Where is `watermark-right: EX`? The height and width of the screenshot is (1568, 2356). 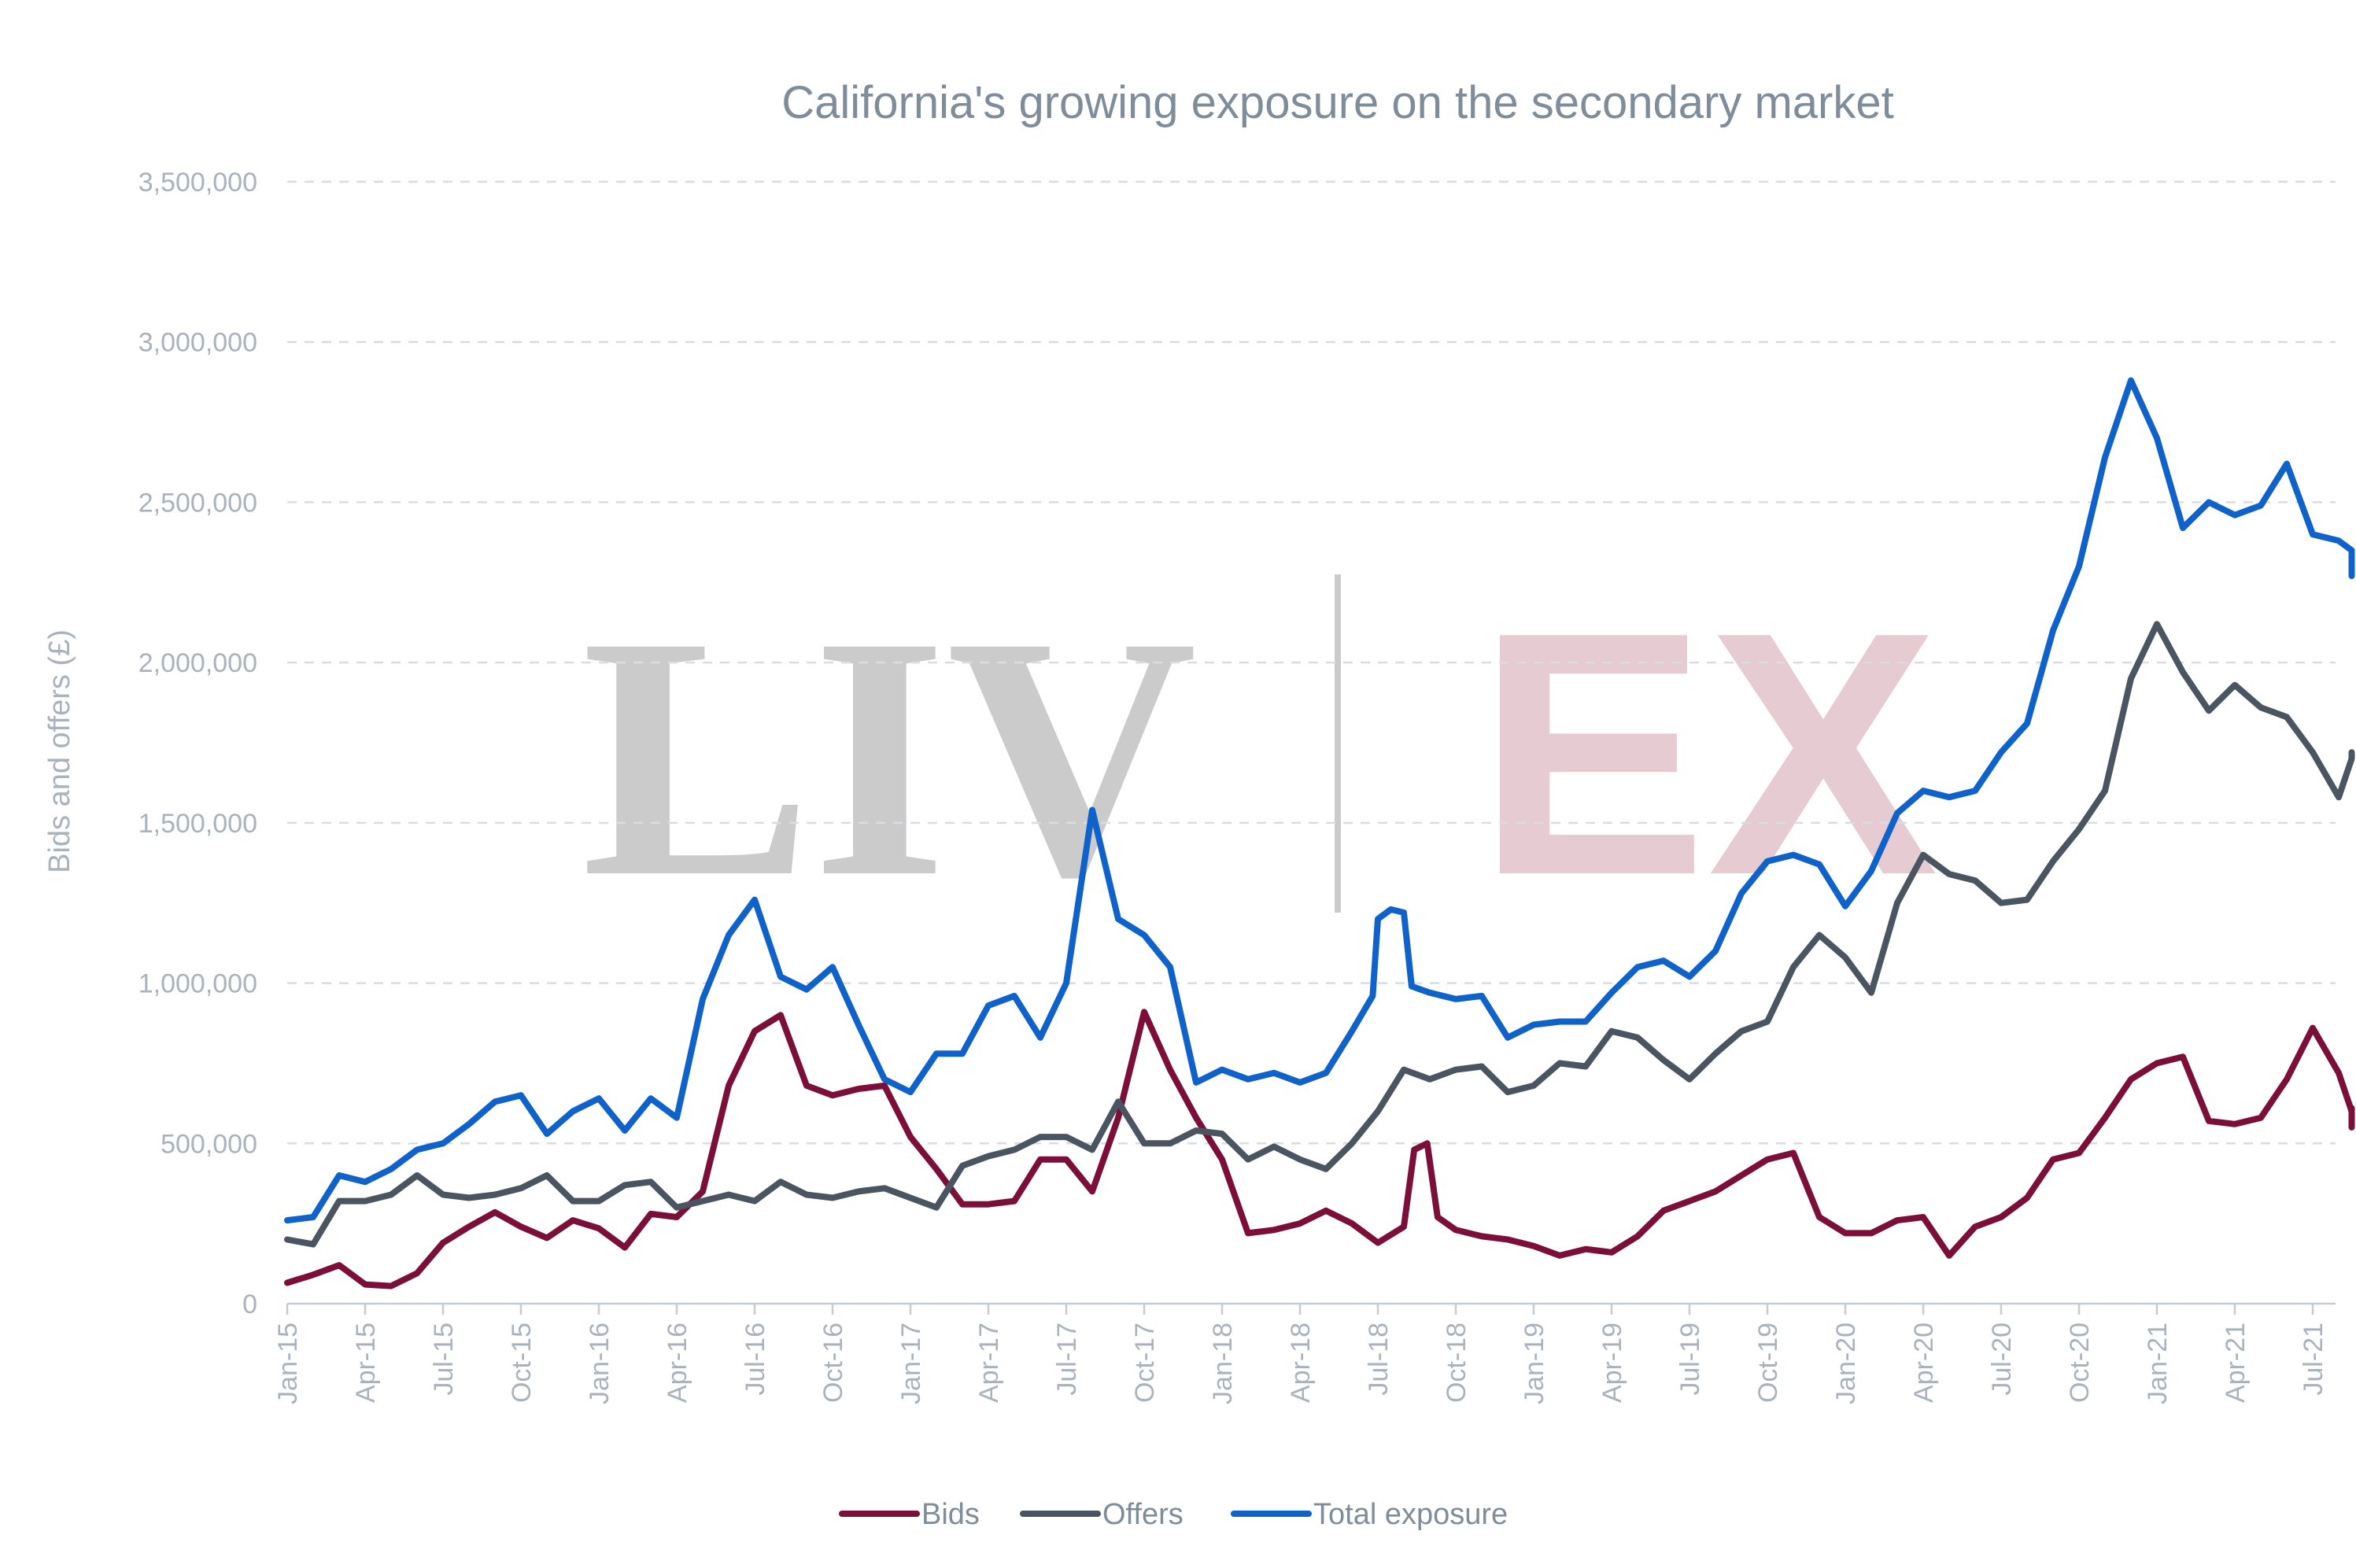
watermark-right: EX is located at coordinates (1709, 754).